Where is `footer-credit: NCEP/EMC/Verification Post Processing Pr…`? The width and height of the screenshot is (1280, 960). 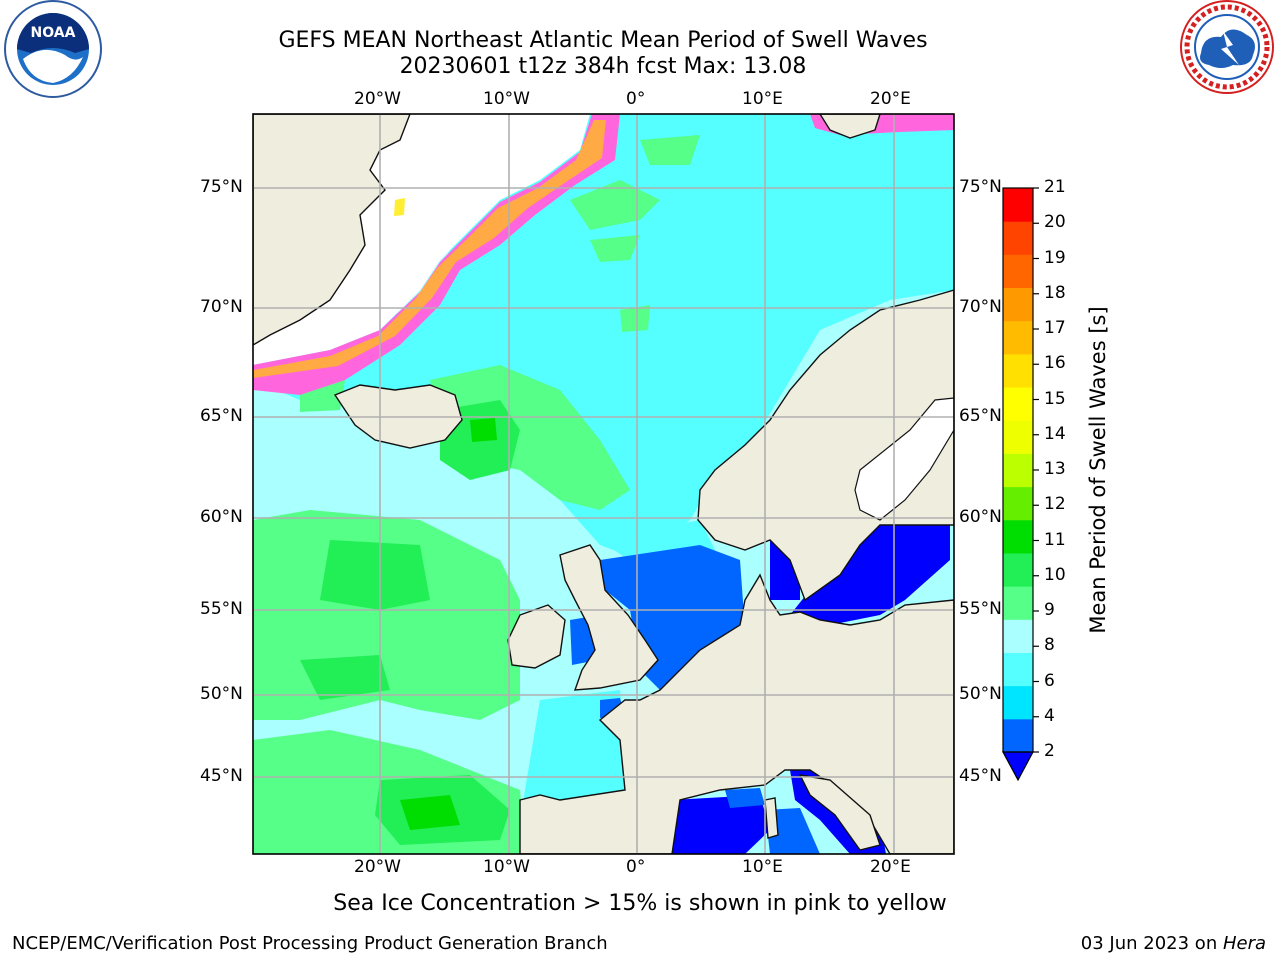 footer-credit: NCEP/EMC/Verification Post Processing Pr… is located at coordinates (310, 943).